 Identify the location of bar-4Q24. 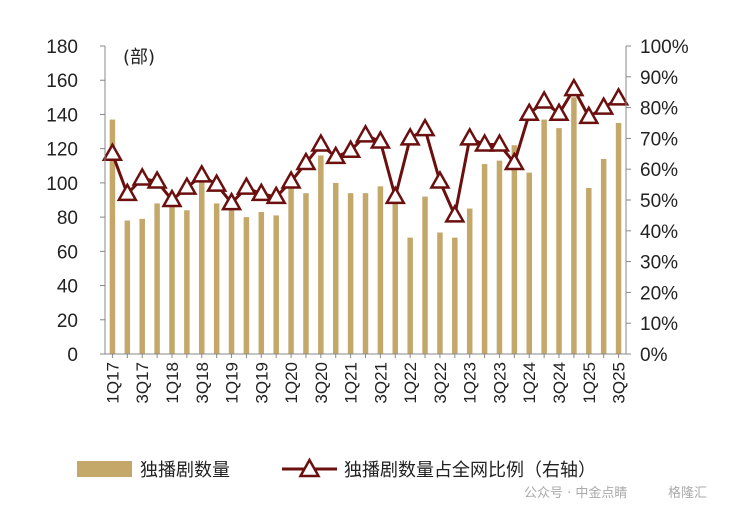
(574, 225).